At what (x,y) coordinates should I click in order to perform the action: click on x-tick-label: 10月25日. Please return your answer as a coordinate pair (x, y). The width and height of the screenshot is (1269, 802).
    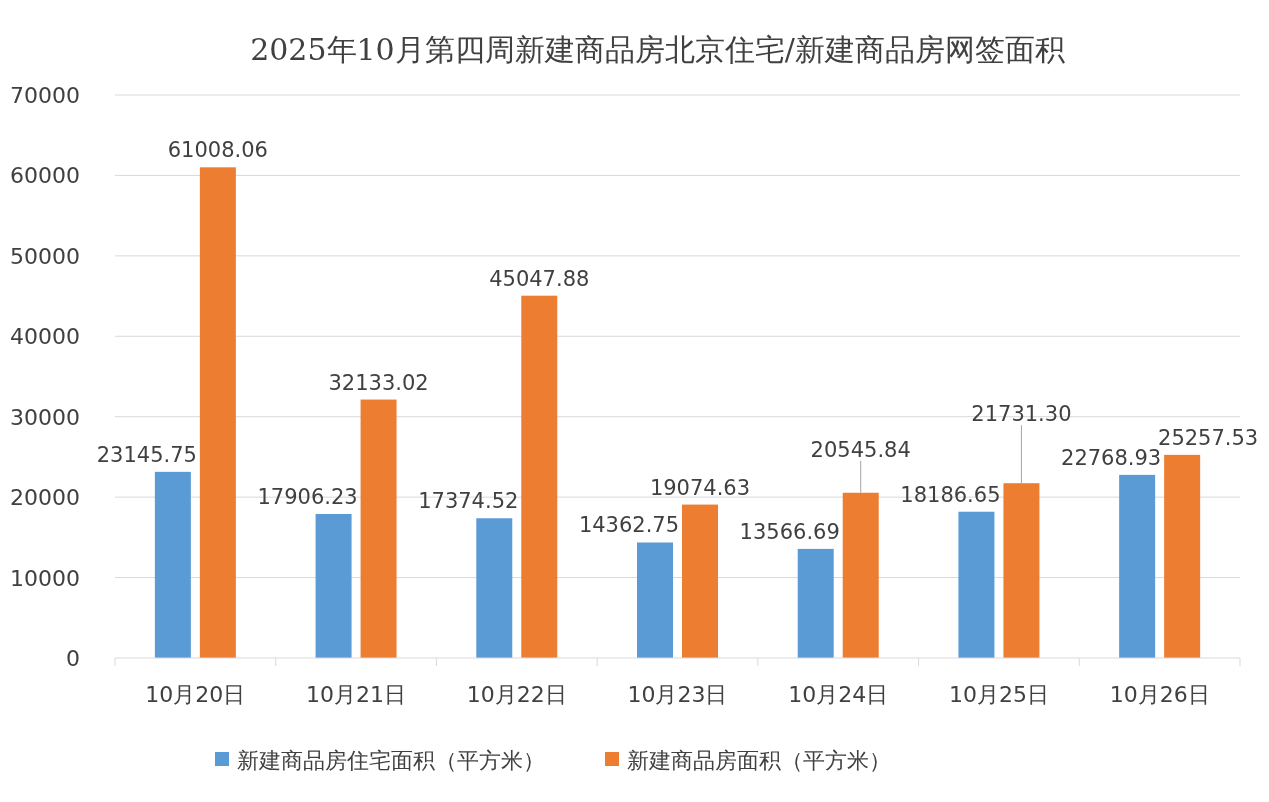
    Looking at the image, I should click on (998, 694).